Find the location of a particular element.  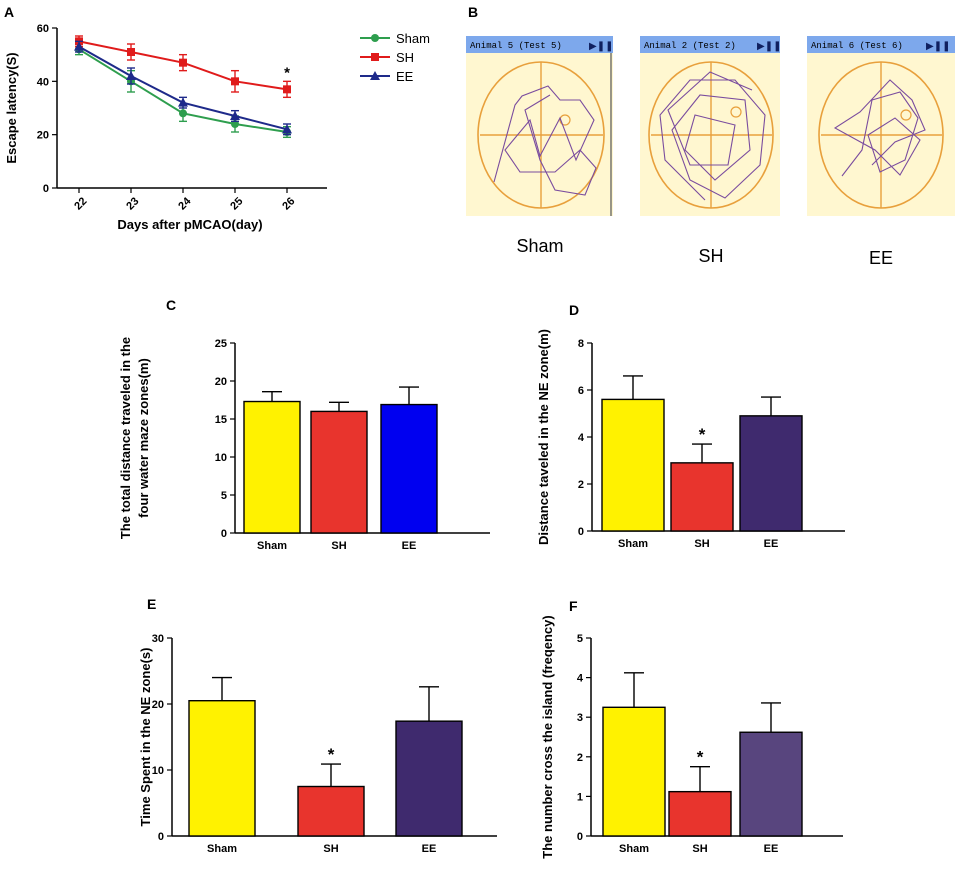

legend-item-sh: SH is located at coordinates (387, 57).